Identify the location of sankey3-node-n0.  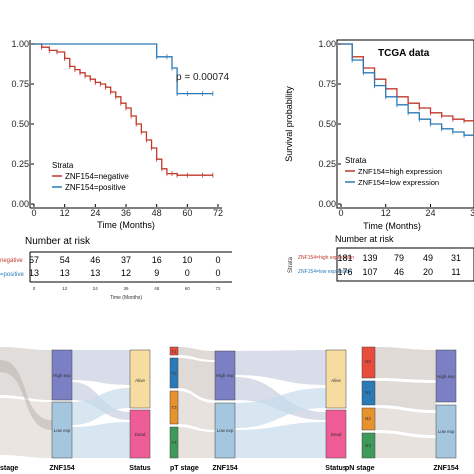
(368, 362).